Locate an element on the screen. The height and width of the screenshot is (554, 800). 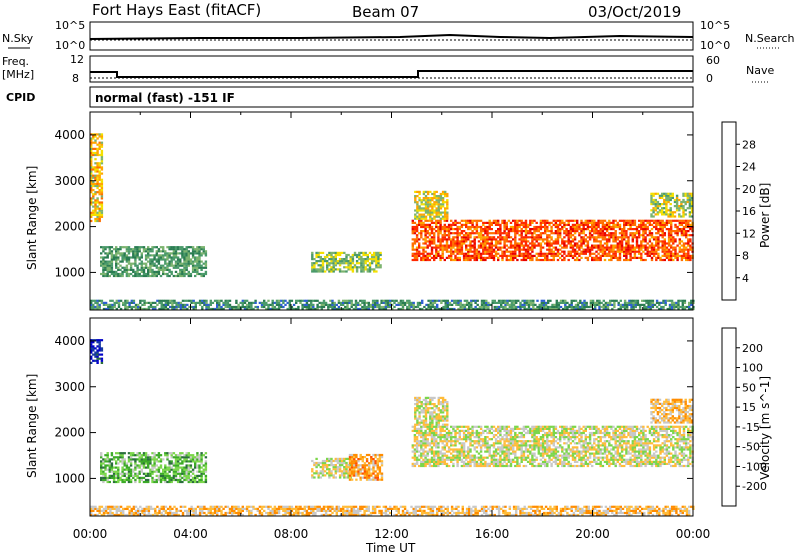
freq-trace is located at coordinates (391, 74).